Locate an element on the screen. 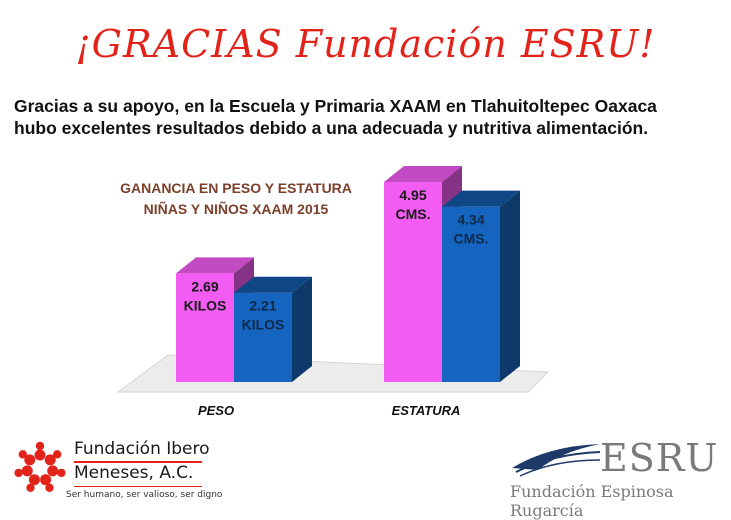  category-label-estatura: ESTATURA is located at coordinates (426, 410).